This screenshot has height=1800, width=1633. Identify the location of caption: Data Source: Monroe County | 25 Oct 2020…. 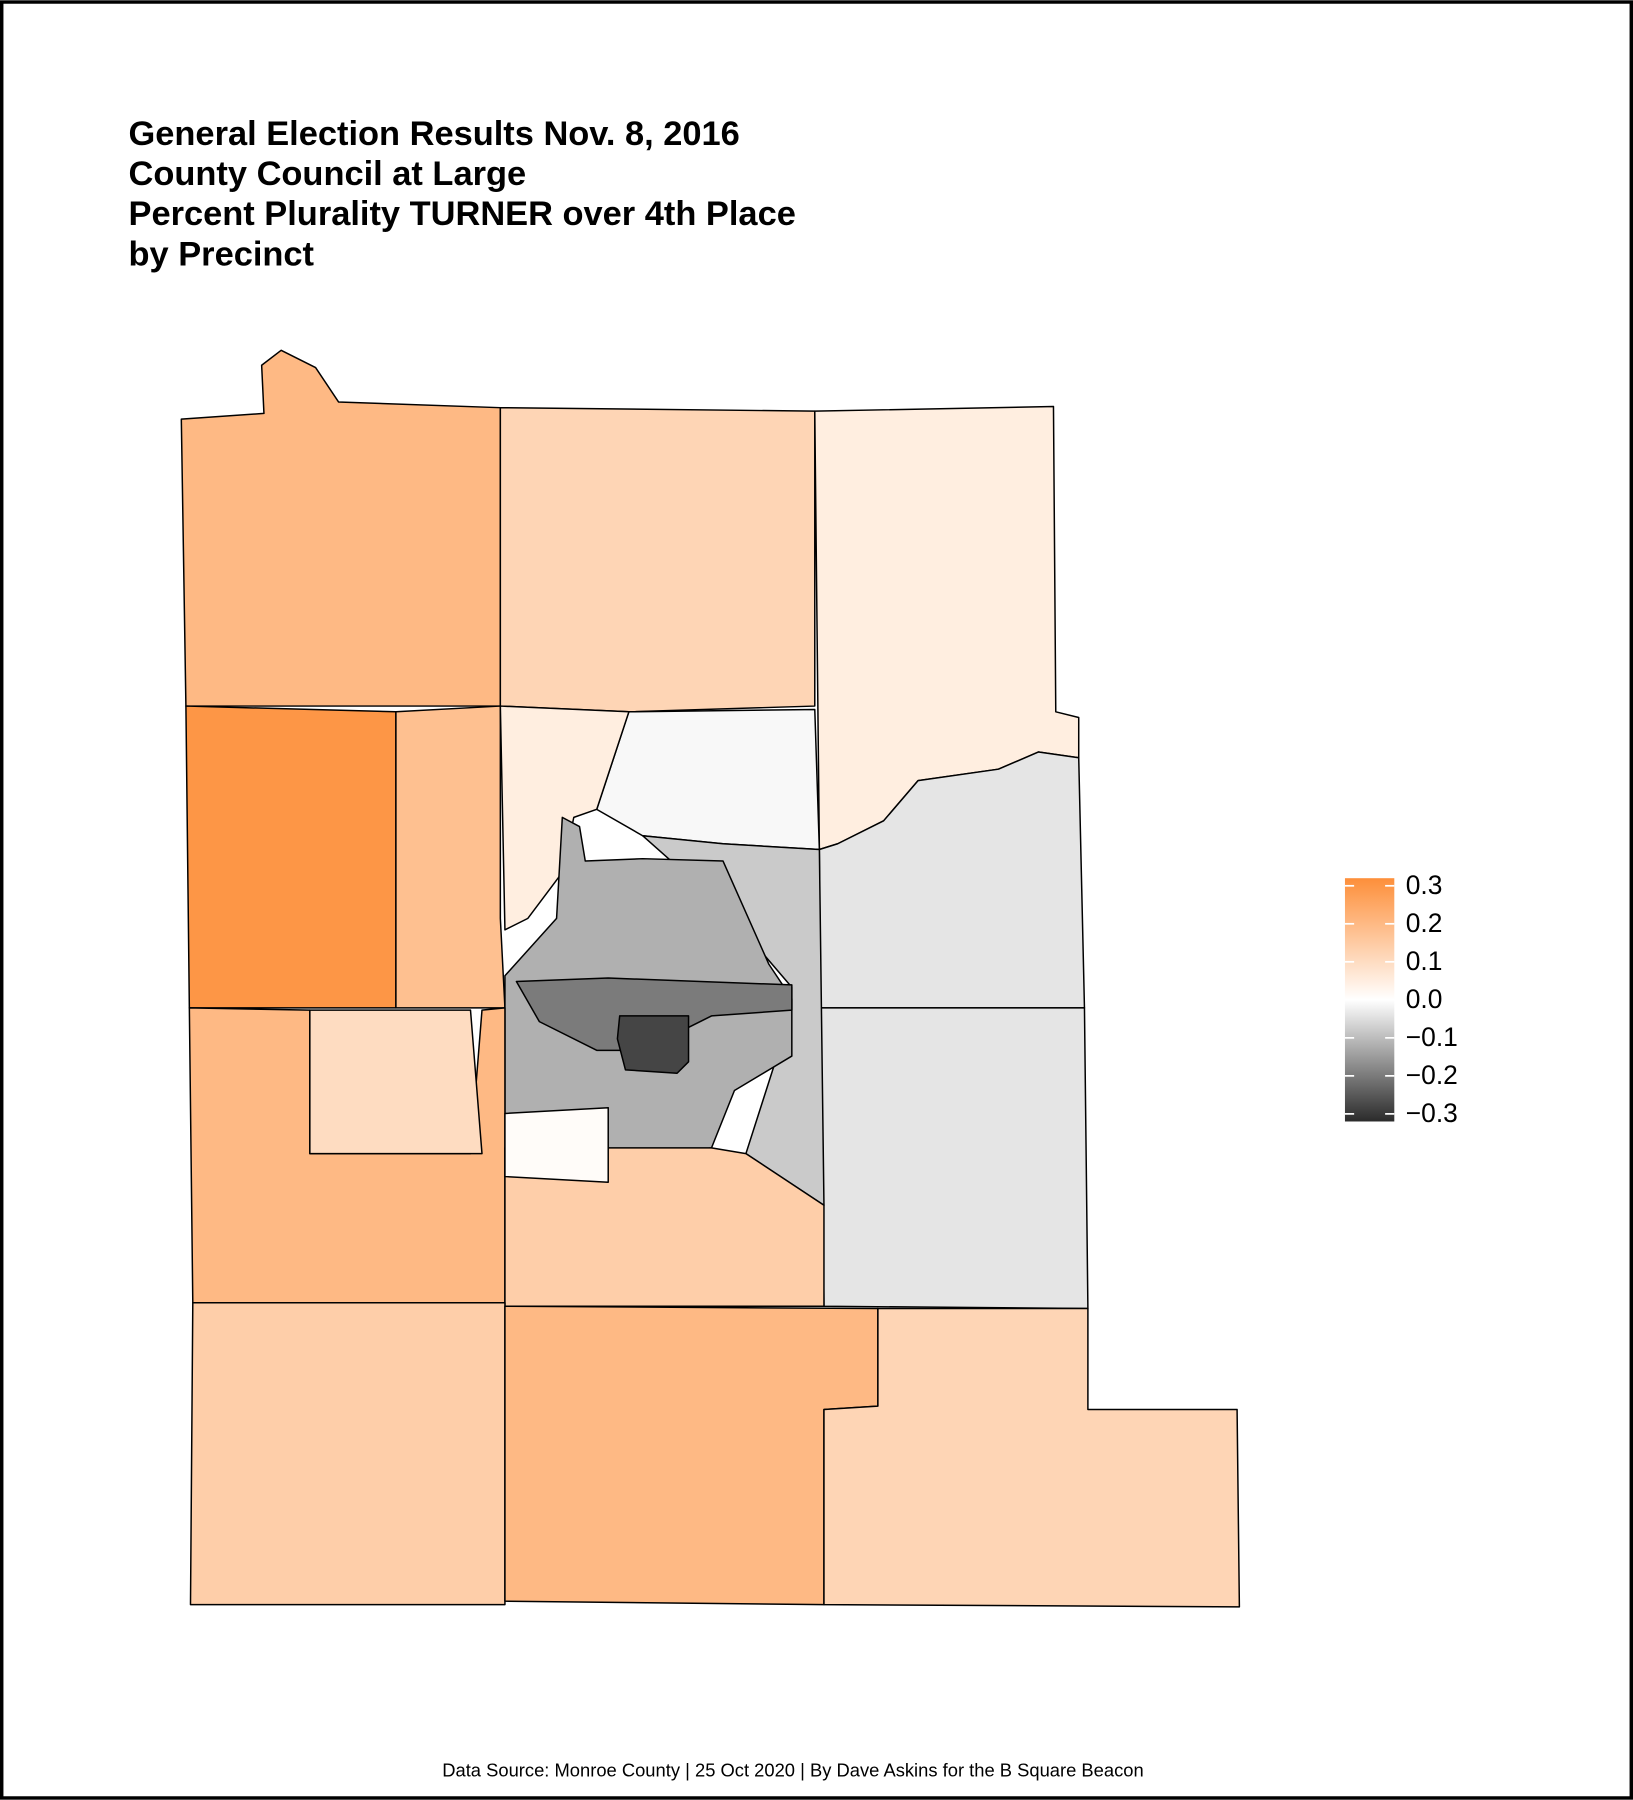
(792, 1770).